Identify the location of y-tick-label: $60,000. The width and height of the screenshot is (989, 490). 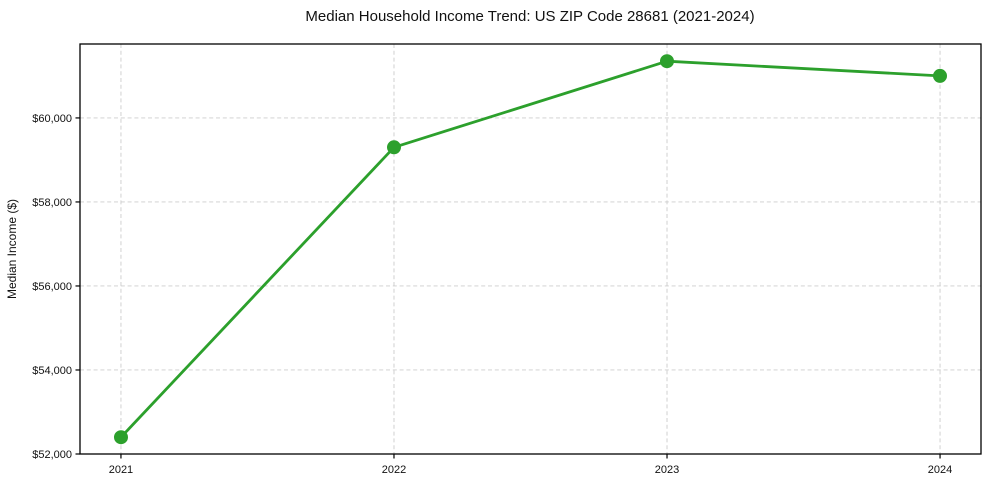
(52, 119).